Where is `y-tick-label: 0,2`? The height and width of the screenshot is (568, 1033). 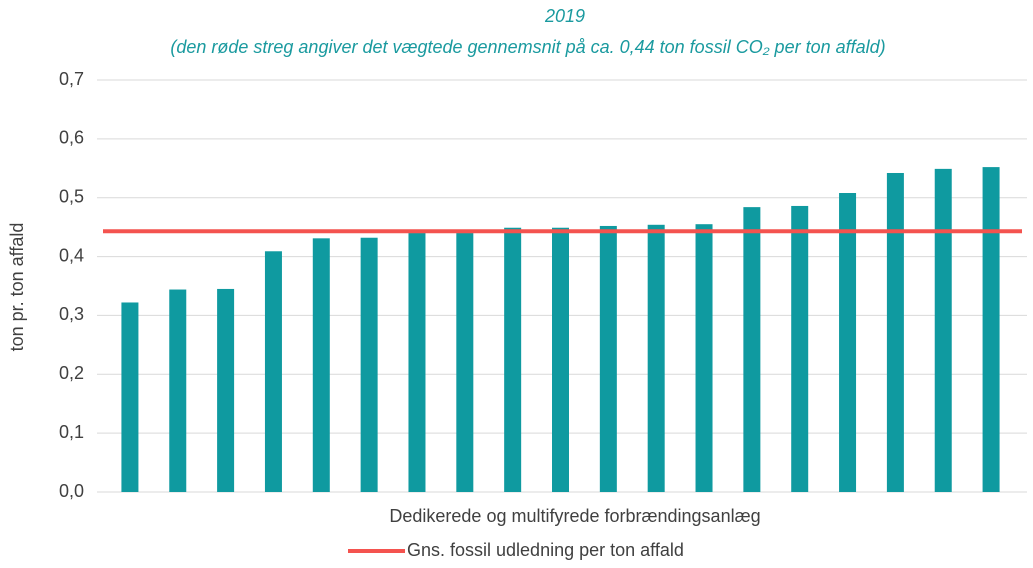
y-tick-label: 0,2 is located at coordinates (71, 373).